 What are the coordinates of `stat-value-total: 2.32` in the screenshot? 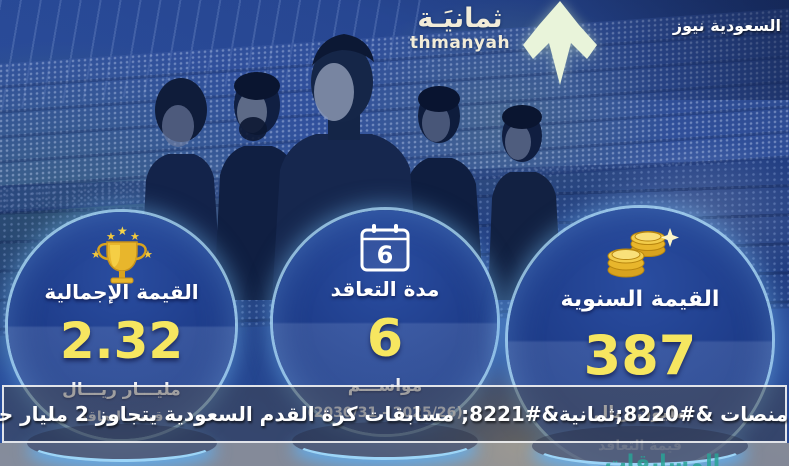 It's located at (121, 341).